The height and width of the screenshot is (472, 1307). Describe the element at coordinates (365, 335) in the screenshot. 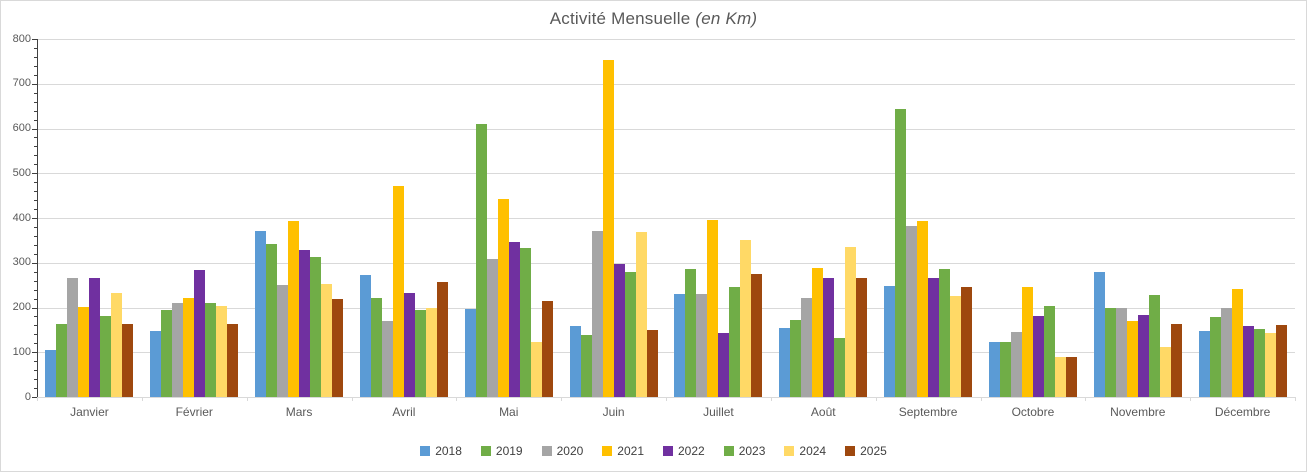

I see `bar-2018-avril` at that location.